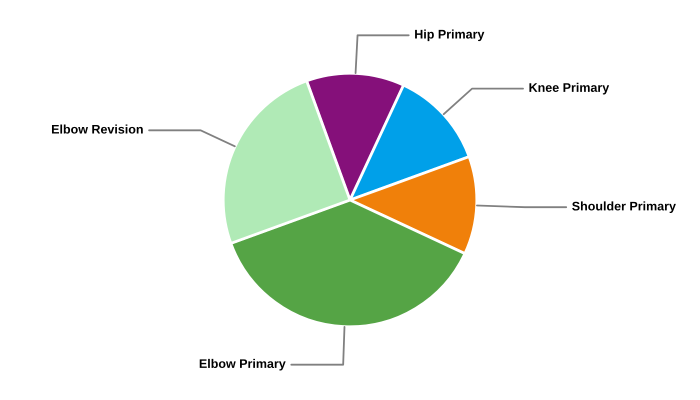  I want to click on slice-label: Hip Primary, so click(449, 35).